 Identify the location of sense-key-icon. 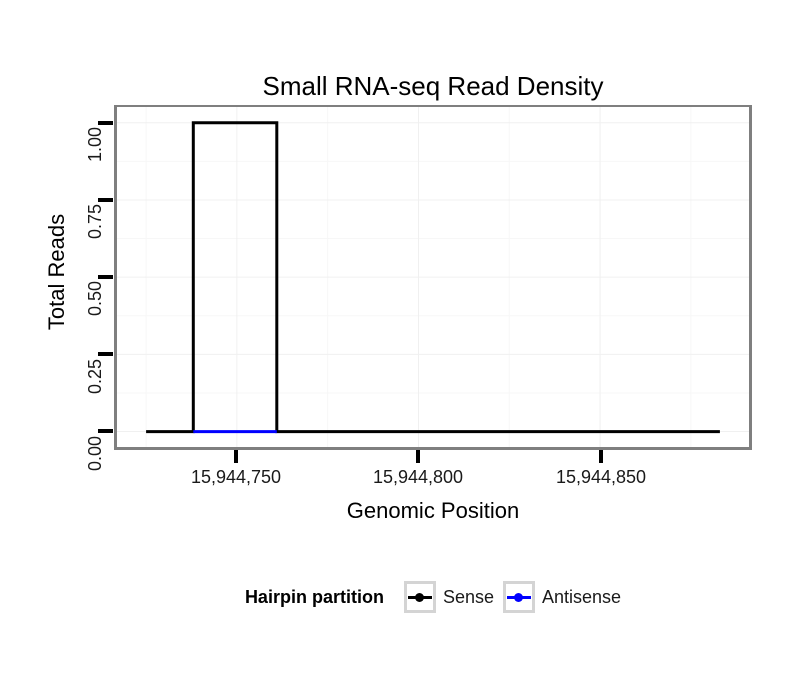
(419, 597).